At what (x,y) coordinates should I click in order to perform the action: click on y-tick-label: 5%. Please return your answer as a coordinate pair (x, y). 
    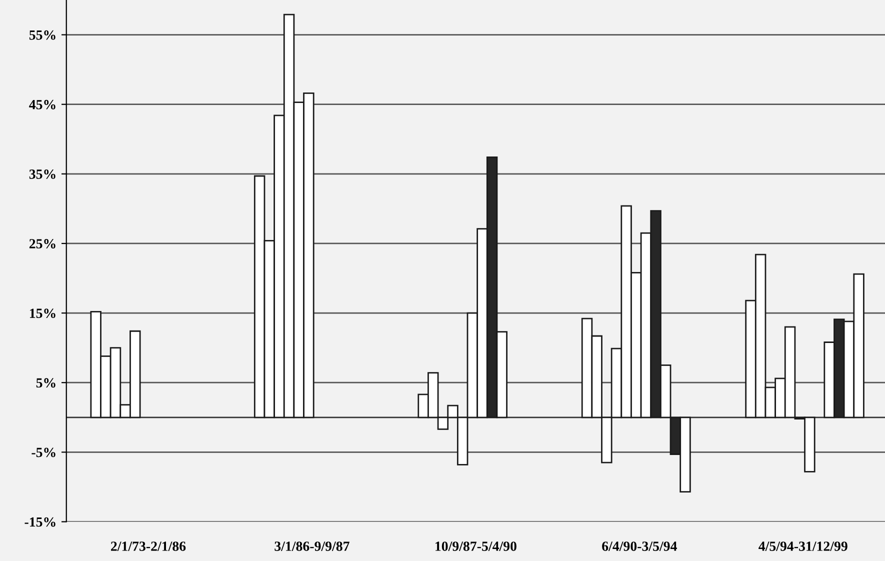
    Looking at the image, I should click on (46, 383).